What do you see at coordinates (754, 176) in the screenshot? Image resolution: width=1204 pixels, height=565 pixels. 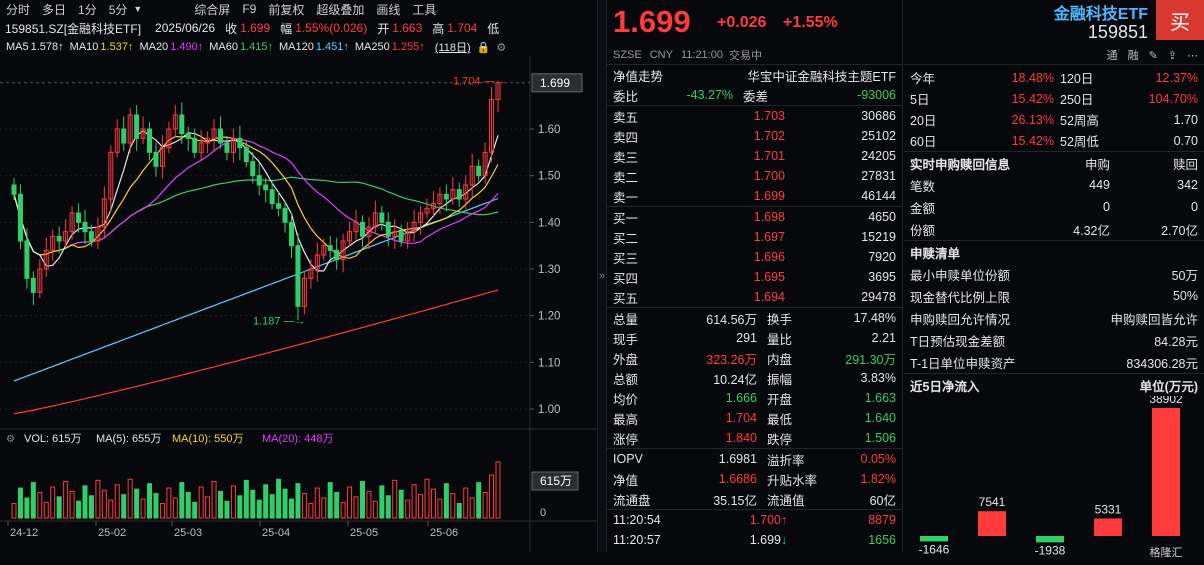 I see `ask-row: 卖二 1.700 27831` at bounding box center [754, 176].